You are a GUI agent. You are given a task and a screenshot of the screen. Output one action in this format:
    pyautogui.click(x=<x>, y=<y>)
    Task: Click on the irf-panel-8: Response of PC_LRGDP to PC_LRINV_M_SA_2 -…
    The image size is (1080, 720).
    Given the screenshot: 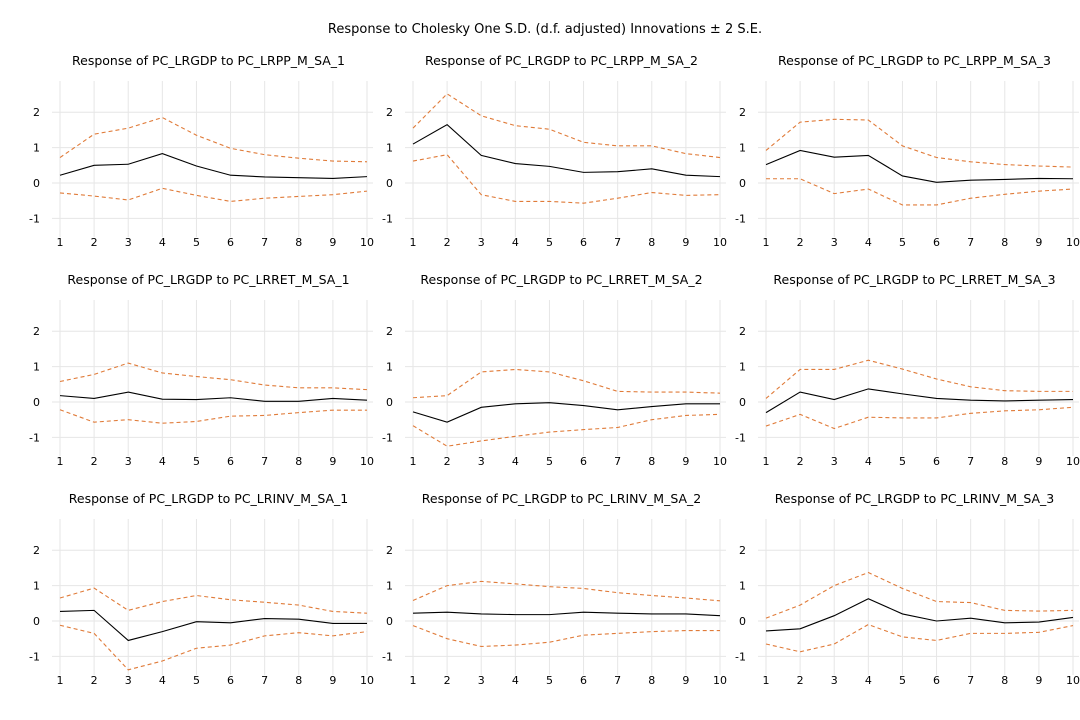 What is the action you would take?
    pyautogui.click(x=550, y=595)
    